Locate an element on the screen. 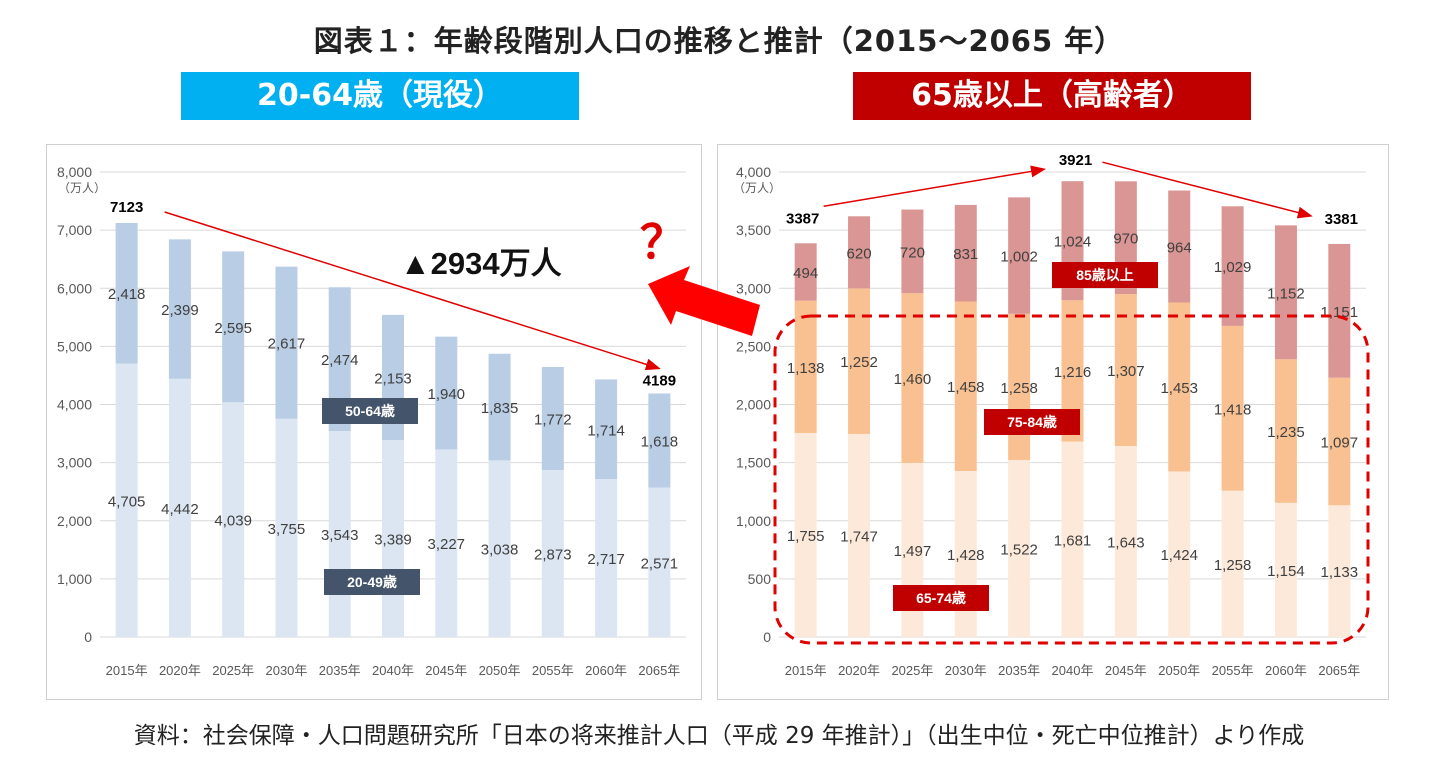 This screenshot has width=1438, height=780. left-unit-label: （万人） is located at coordinates (82, 188).